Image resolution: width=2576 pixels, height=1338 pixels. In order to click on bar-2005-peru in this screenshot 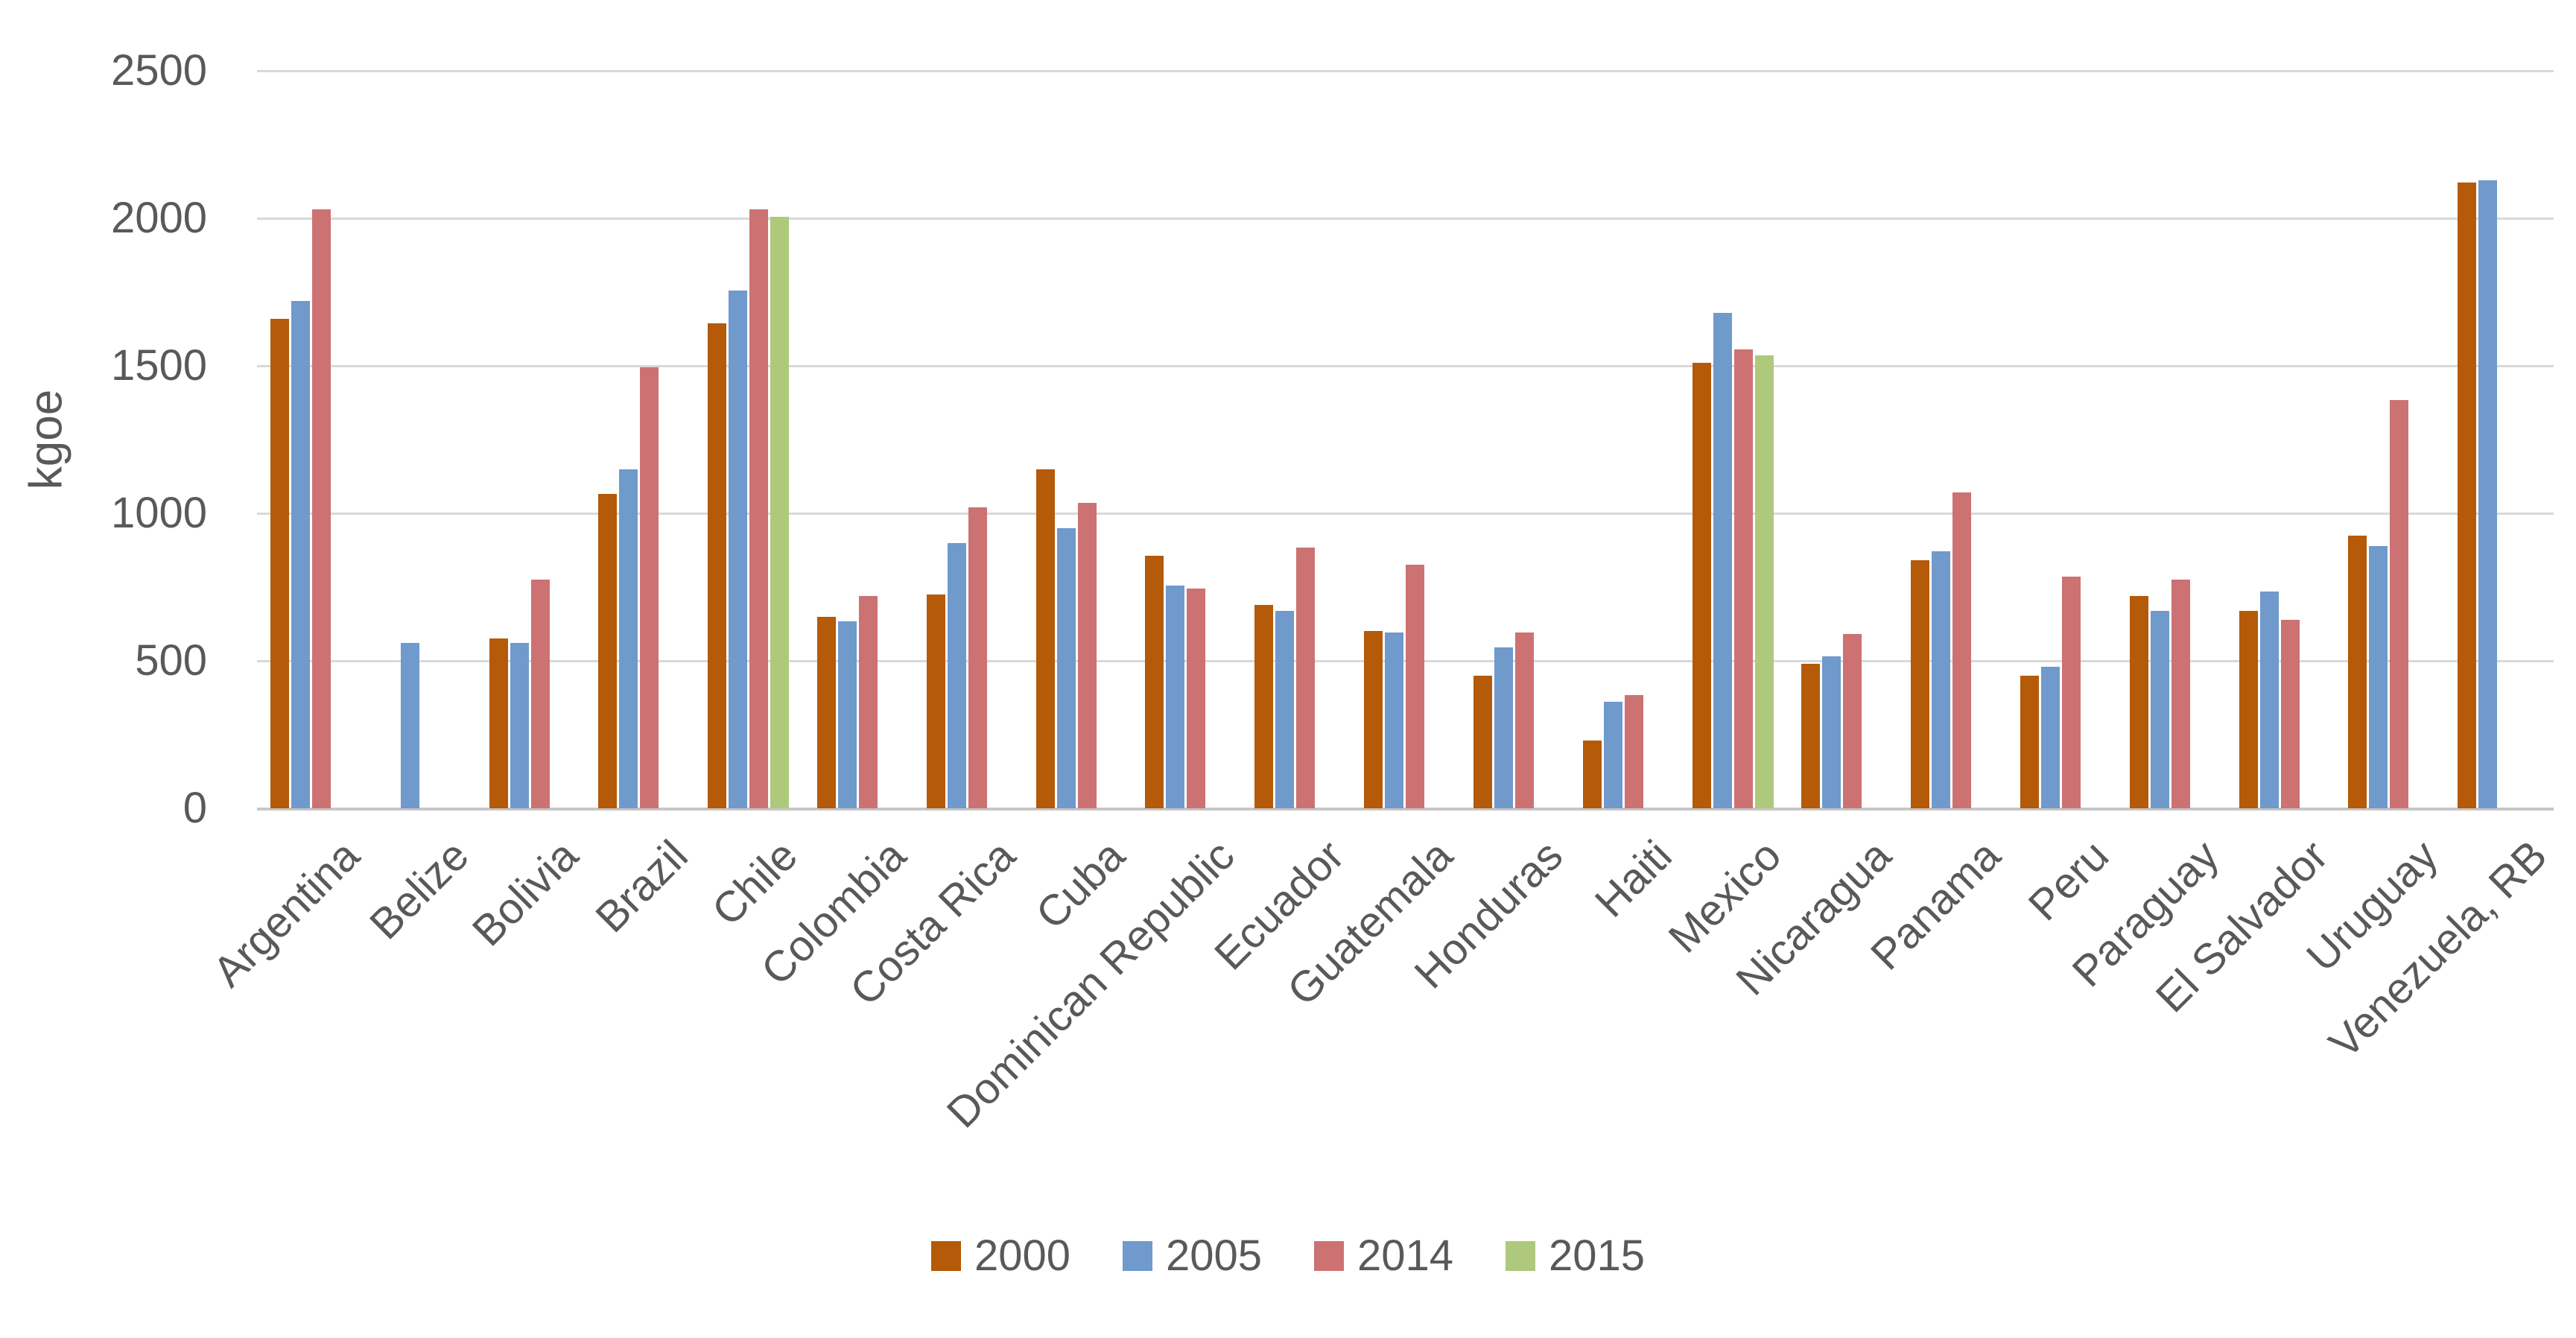, I will do `click(2050, 737)`.